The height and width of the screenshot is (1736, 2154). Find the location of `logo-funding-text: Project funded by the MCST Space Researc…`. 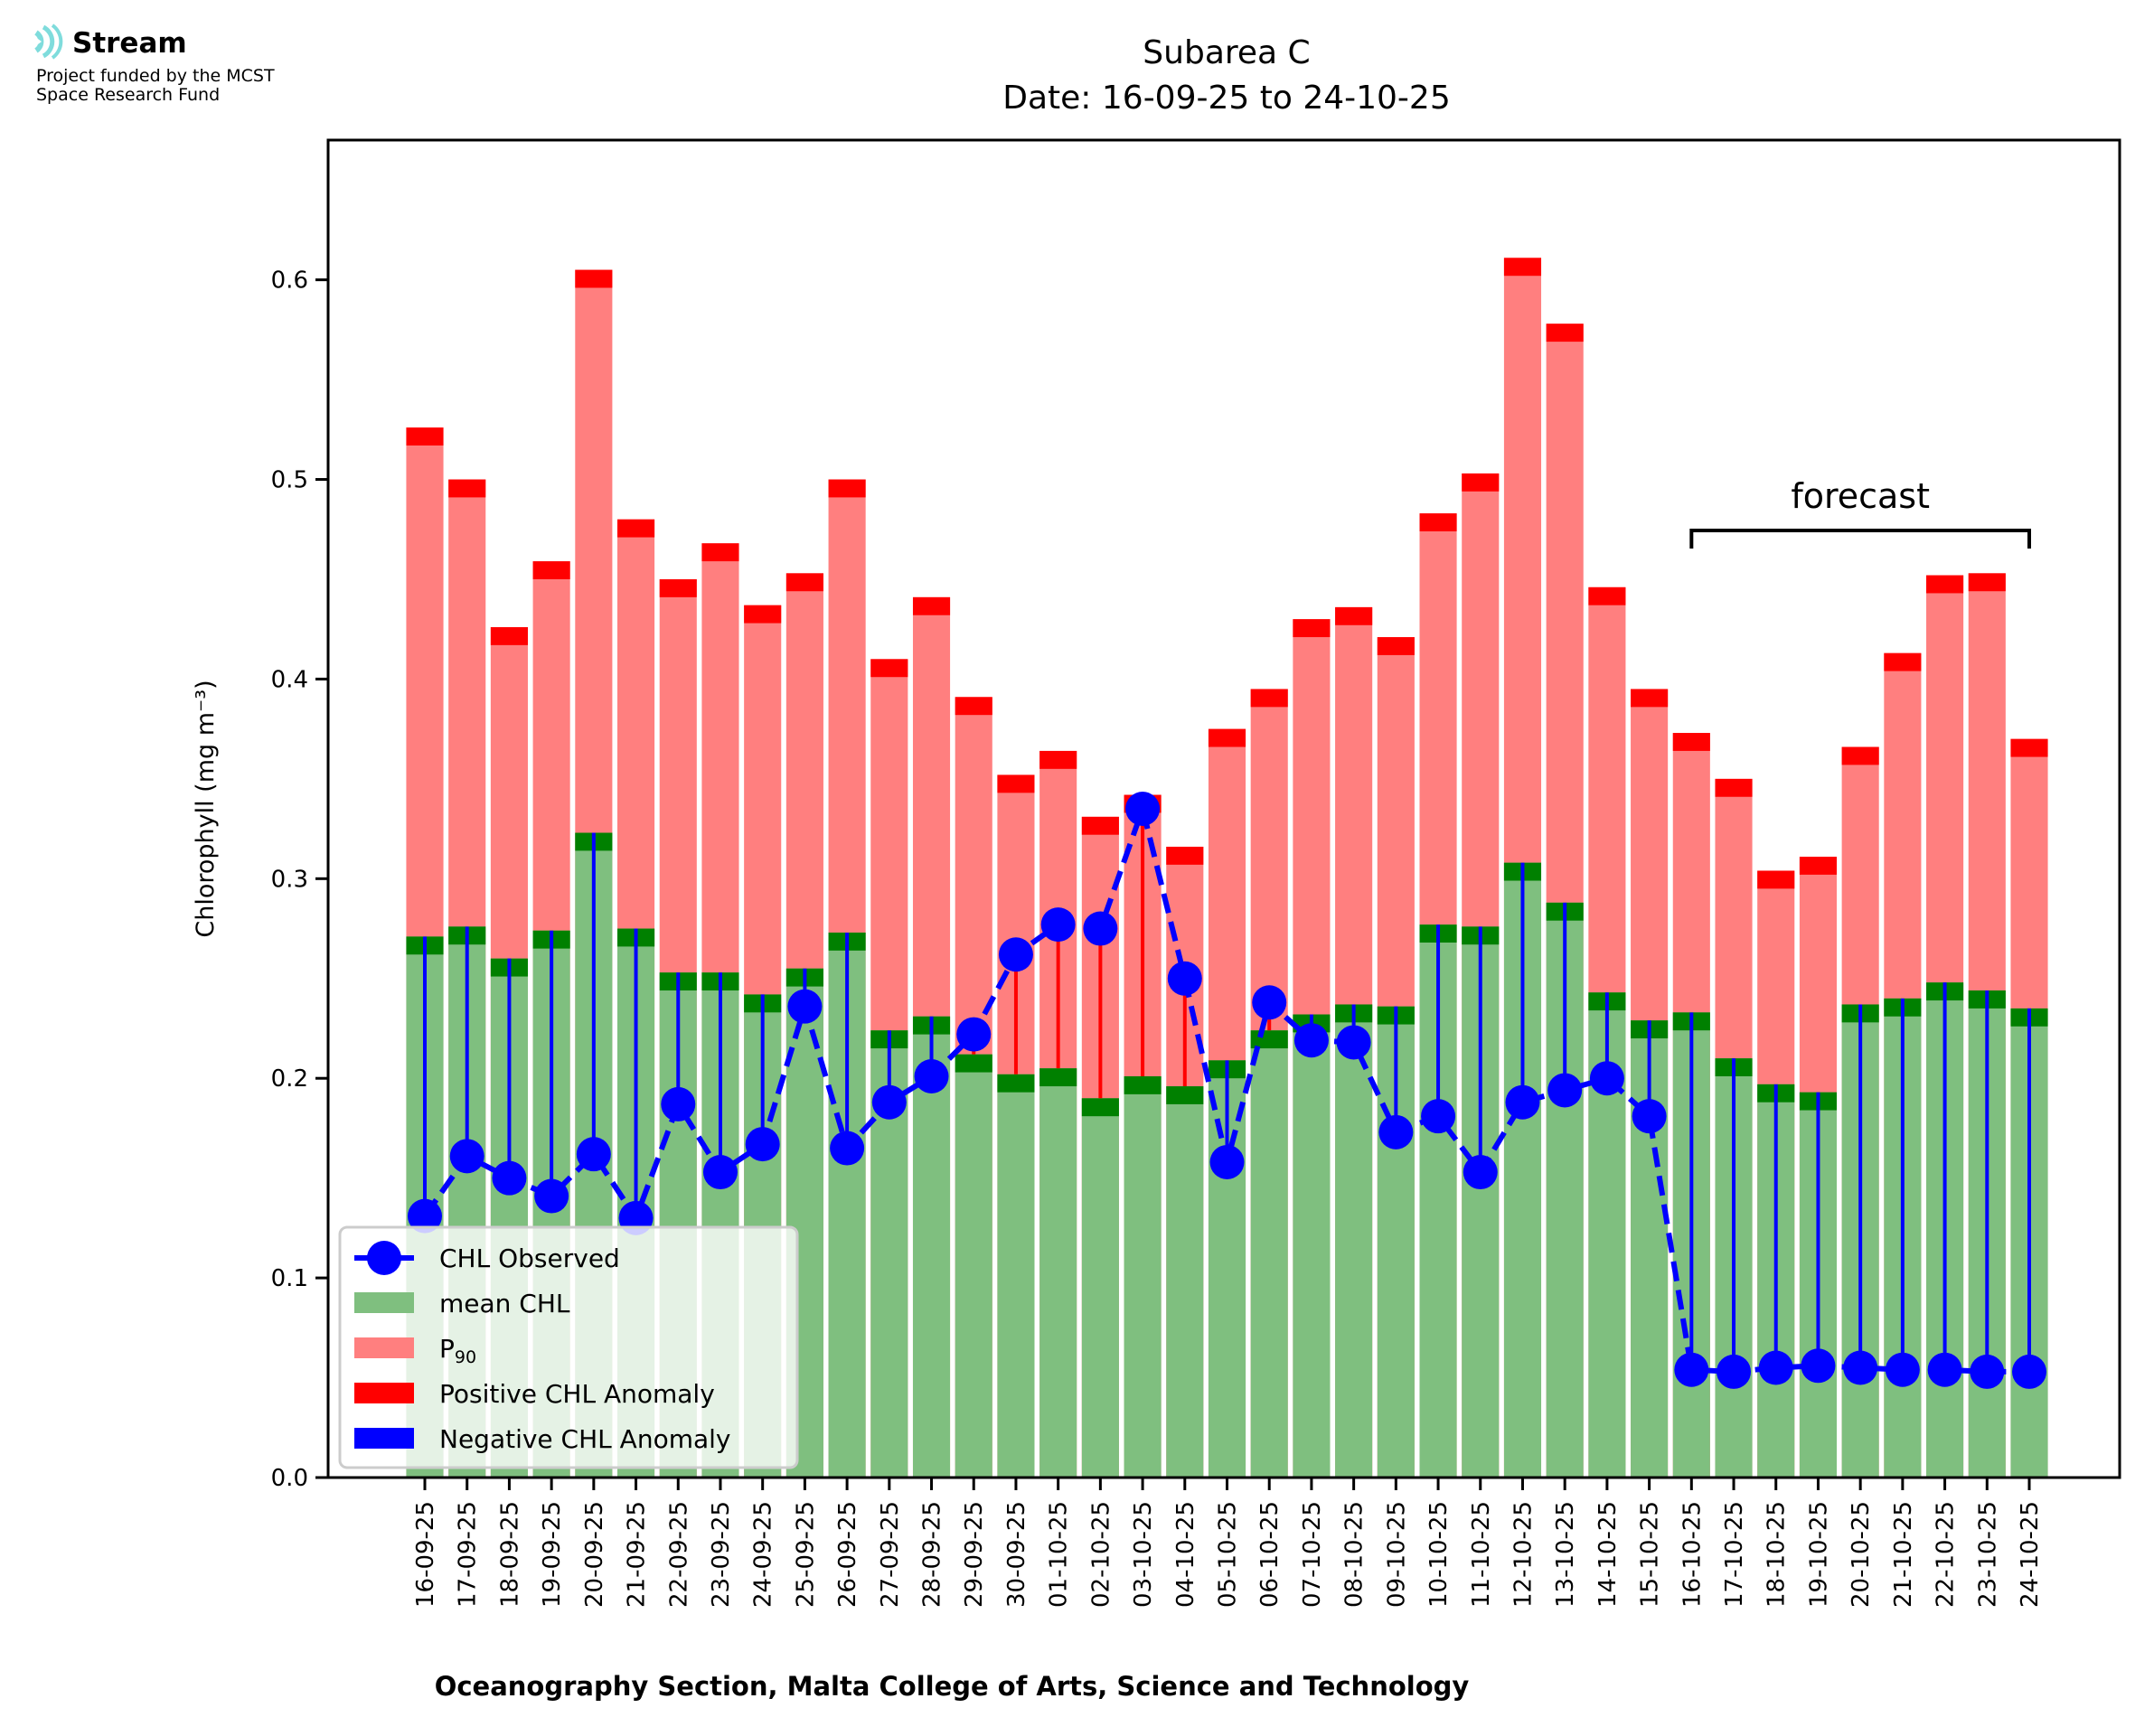

logo-funding-text: Project funded by the MCST Space Researc… is located at coordinates (155, 86).